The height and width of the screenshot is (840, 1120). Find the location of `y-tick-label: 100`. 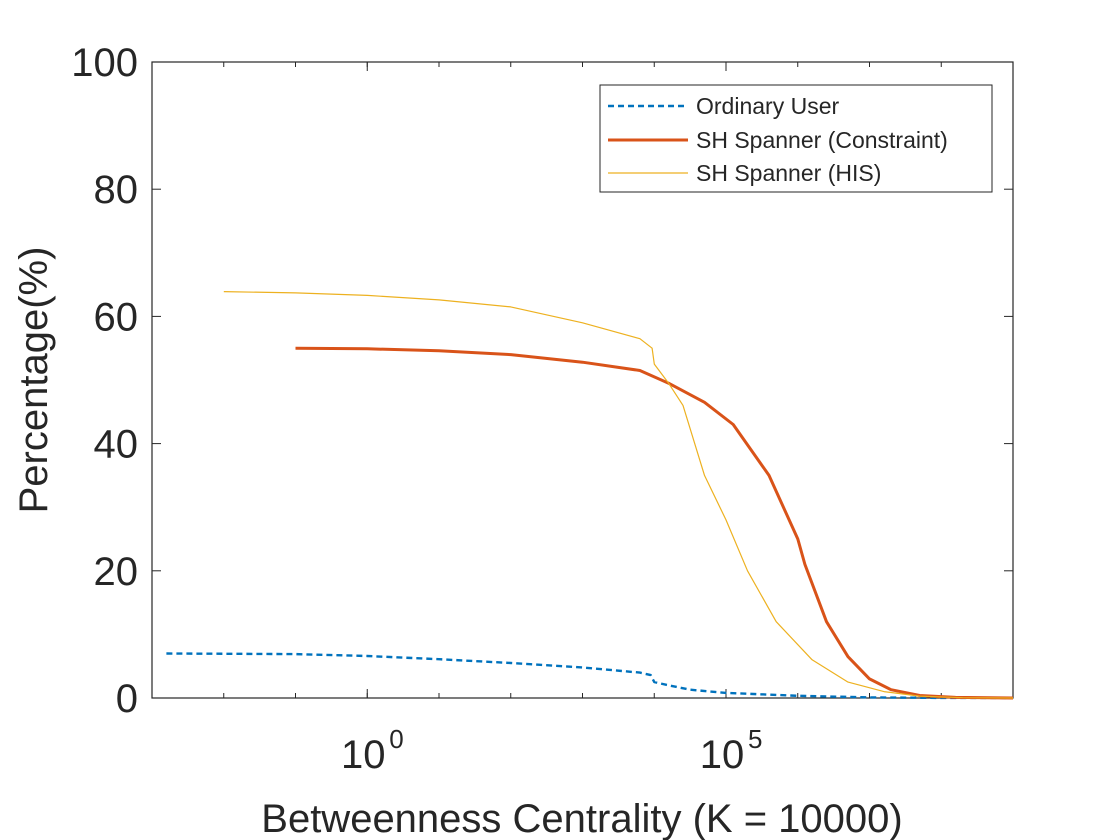

y-tick-label: 100 is located at coordinates (104, 63).